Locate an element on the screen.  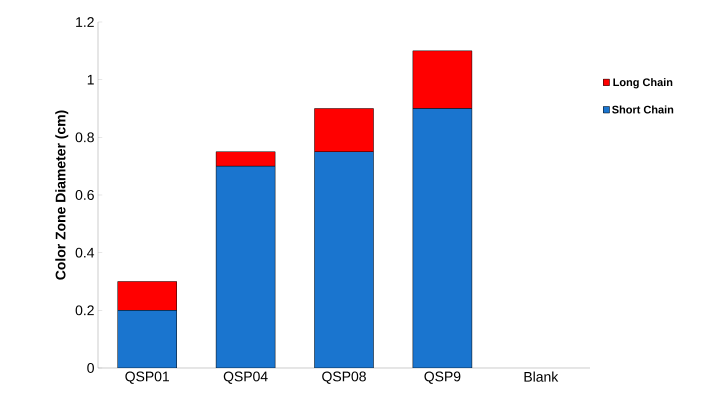
y-axis-title: Color Zone Diameter (cm) is located at coordinates (61, 195).